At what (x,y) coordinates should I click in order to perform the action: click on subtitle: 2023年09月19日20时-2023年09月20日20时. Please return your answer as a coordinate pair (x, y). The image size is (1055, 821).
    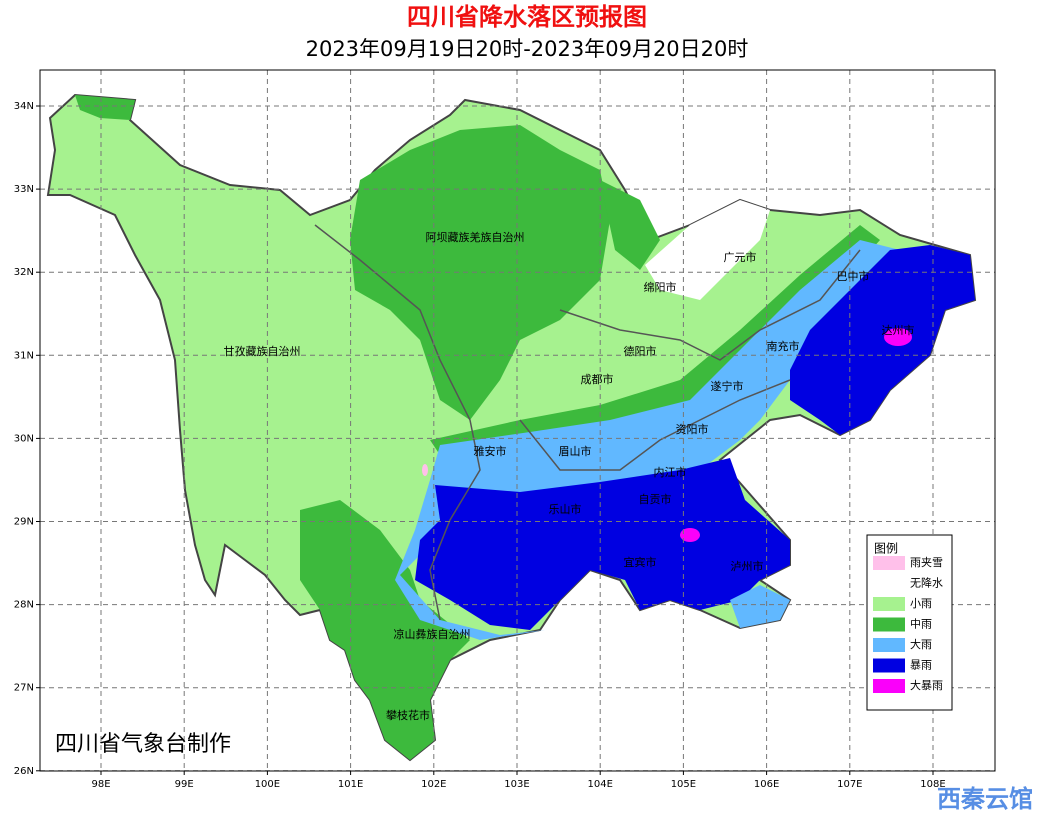
    Looking at the image, I should click on (527, 49).